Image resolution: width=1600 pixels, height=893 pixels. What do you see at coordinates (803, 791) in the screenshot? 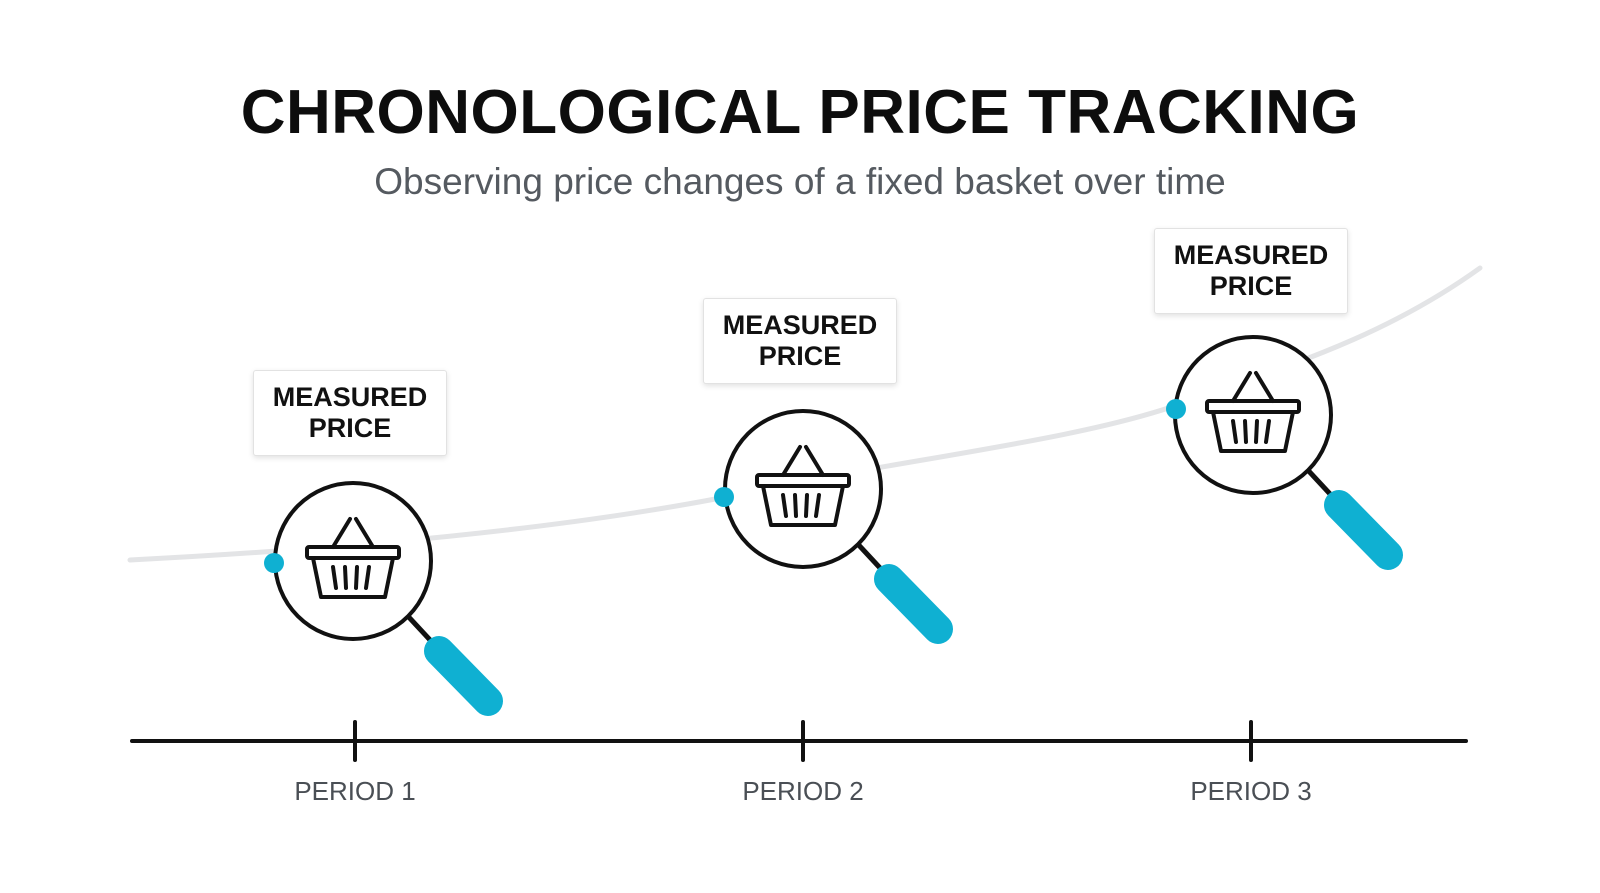
I see `period-label: PERIOD 2` at bounding box center [803, 791].